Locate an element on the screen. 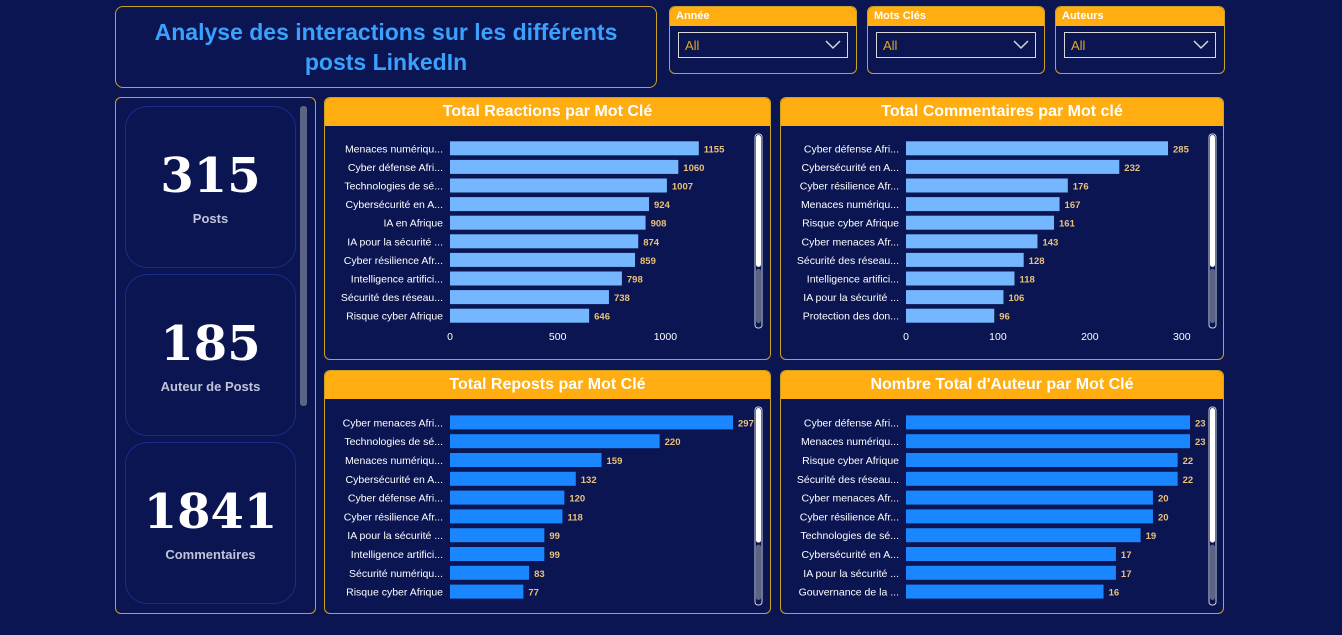 The width and height of the screenshot is (1342, 635). data-label: 1007 is located at coordinates (682, 187).